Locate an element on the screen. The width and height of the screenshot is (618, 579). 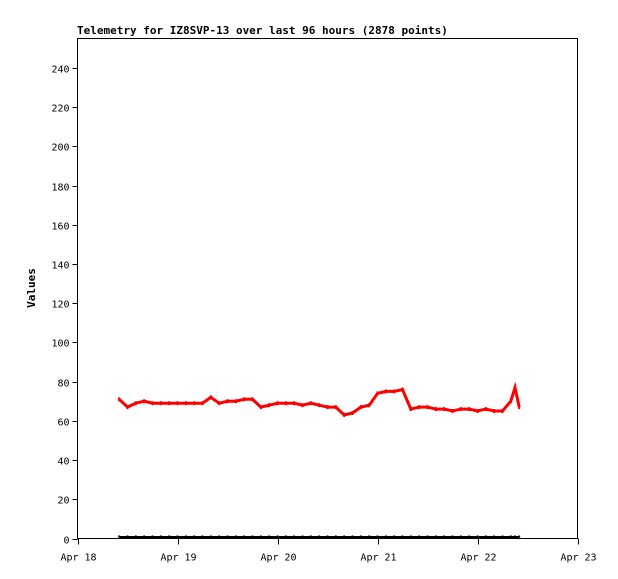
y-tick-label: 200 is located at coordinates (60, 148).